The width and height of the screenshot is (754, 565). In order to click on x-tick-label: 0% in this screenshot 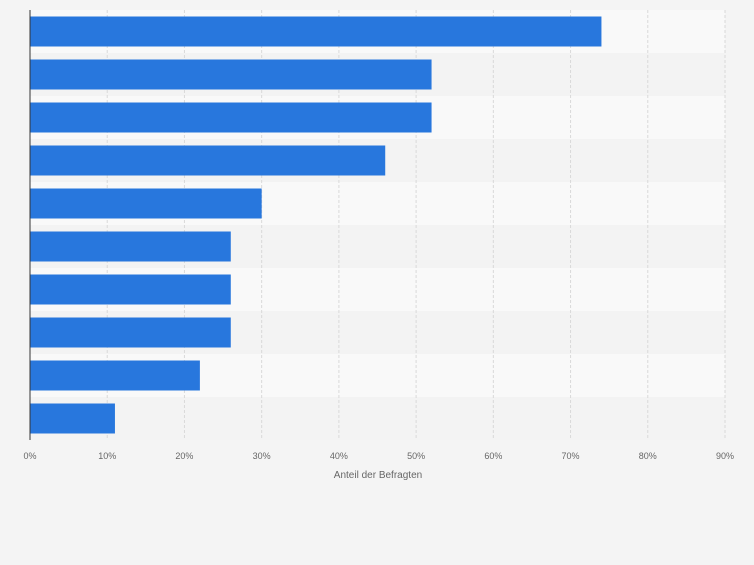, I will do `click(29, 456)`.